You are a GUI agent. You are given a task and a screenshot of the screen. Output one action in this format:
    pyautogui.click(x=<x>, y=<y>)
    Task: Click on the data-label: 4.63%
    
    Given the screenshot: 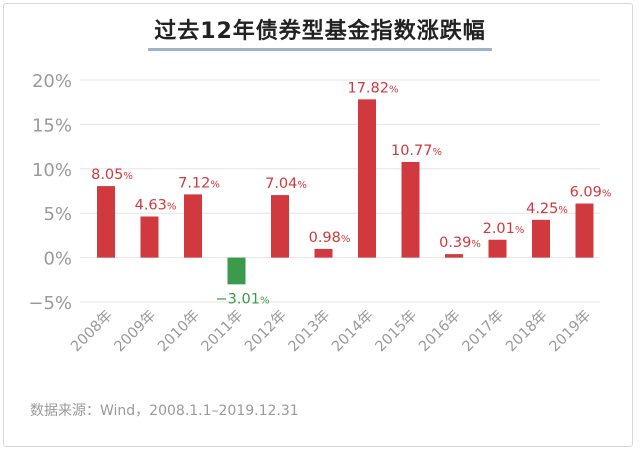 What is the action you would take?
    pyautogui.click(x=156, y=205)
    